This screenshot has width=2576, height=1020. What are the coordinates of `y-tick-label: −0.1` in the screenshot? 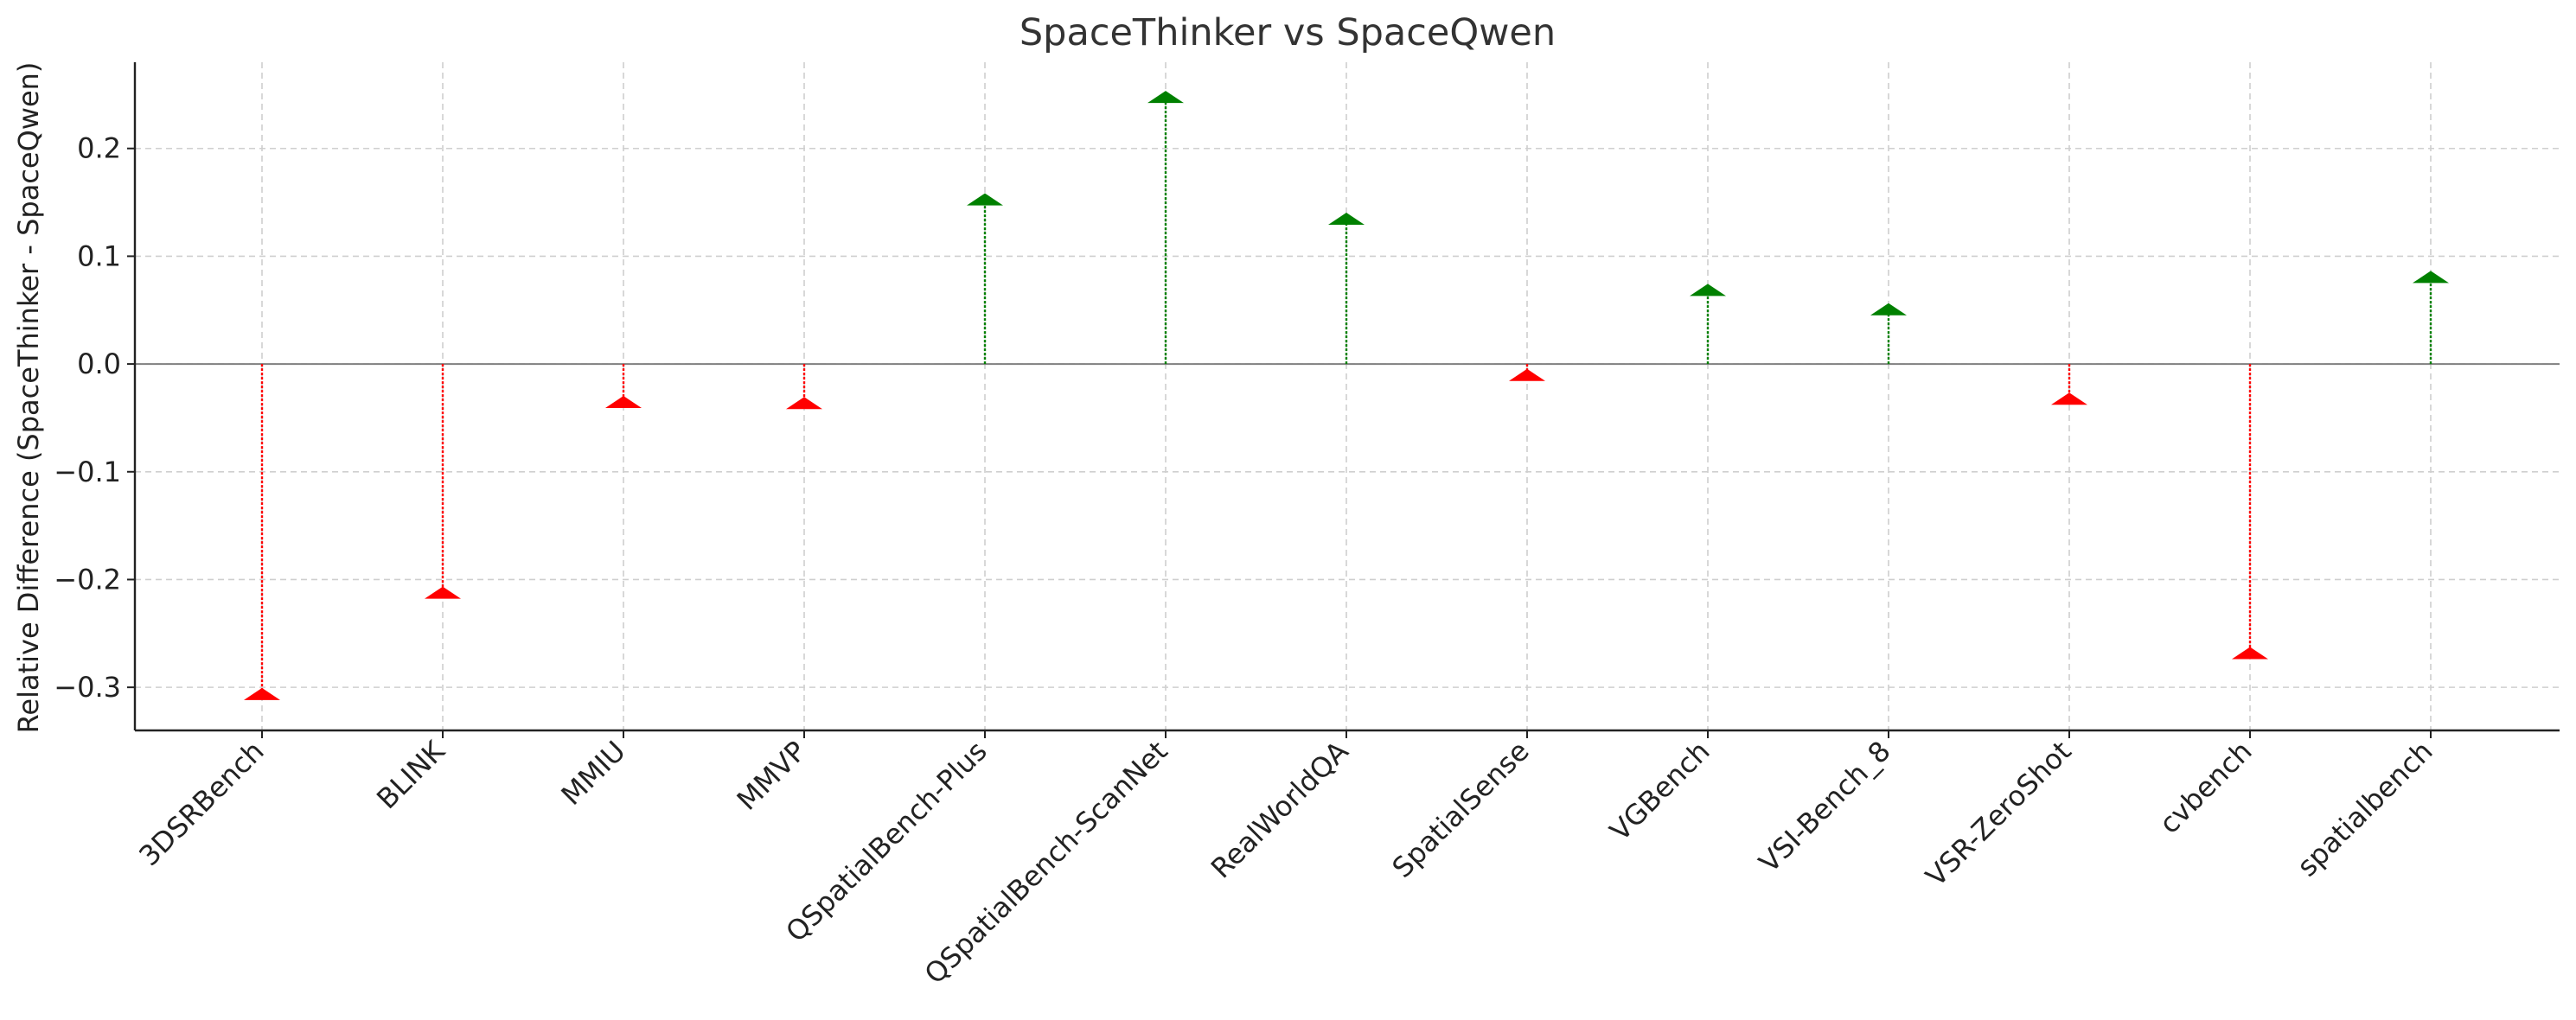 It's located at (87, 472).